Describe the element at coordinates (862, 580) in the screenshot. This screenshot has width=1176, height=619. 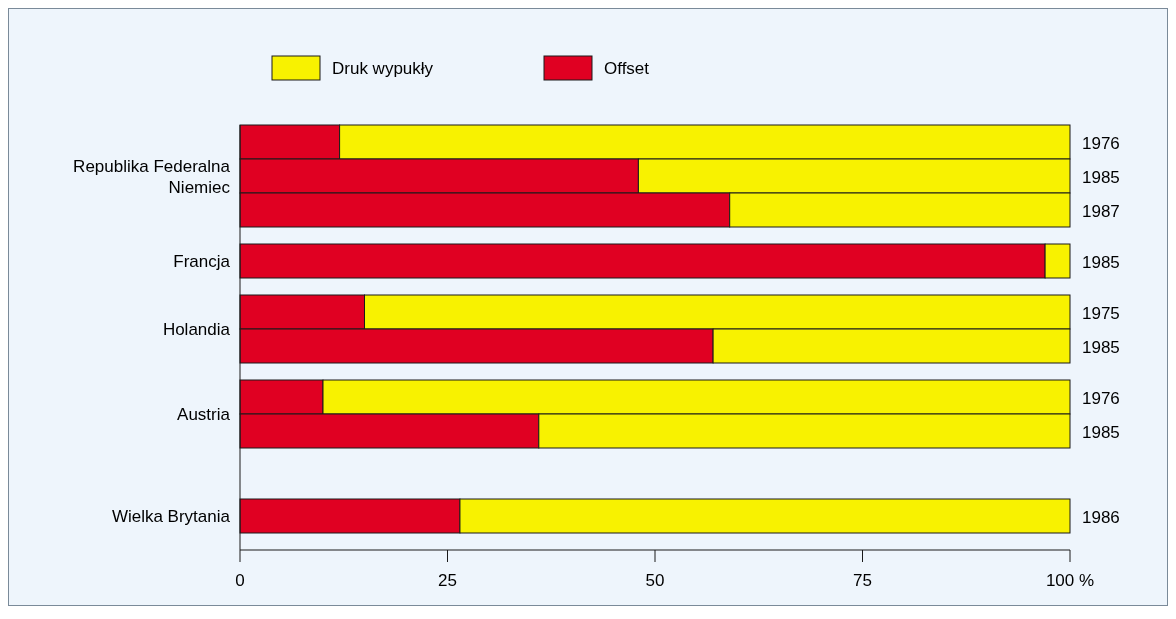
I see `x-tick-label: 75` at that location.